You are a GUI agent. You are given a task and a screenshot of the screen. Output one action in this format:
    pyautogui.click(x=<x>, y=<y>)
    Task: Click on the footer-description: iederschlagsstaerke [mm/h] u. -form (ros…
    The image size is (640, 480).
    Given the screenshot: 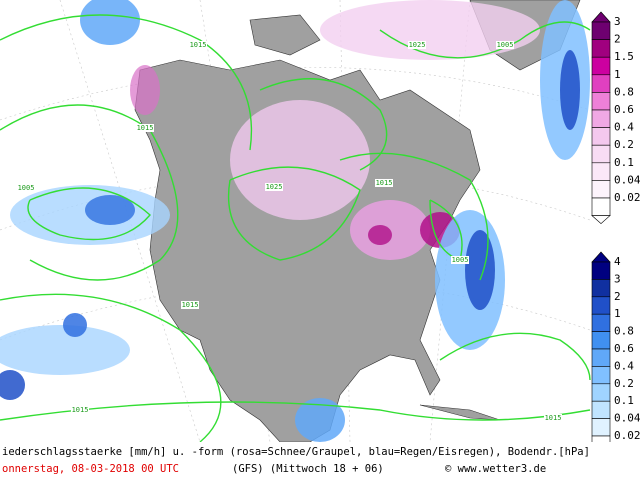 What is the action you would take?
    pyautogui.click(x=296, y=452)
    